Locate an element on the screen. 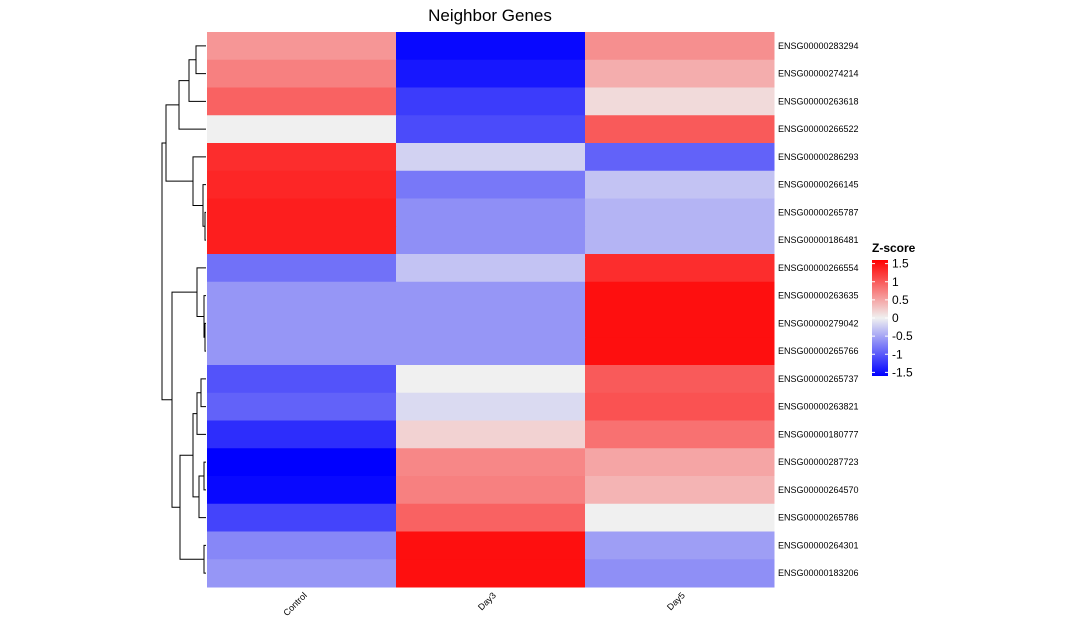  row-label: ENSG00000274214 is located at coordinates (818, 74).